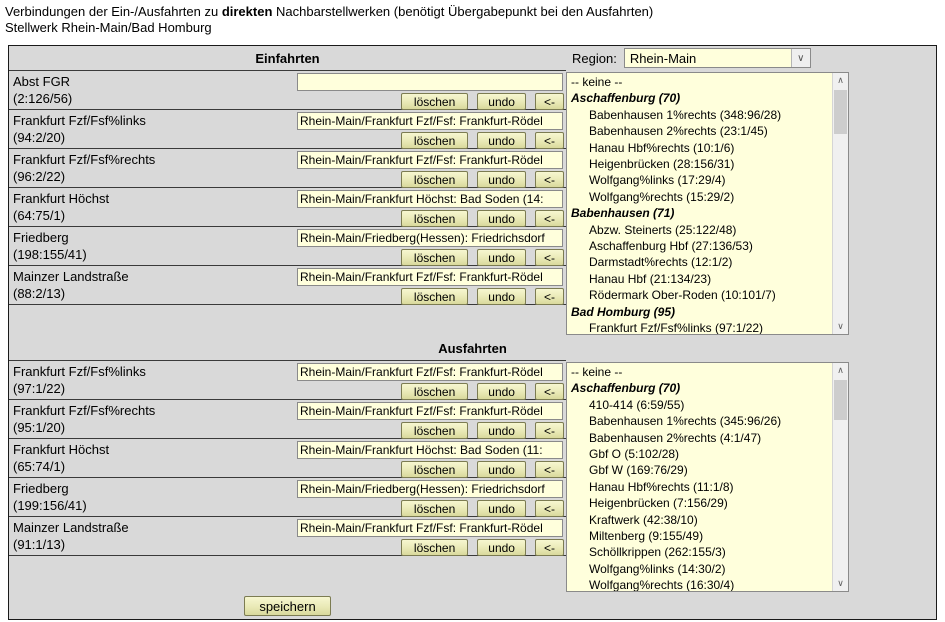 This screenshot has width=945, height=622. What do you see at coordinates (153, 536) in the screenshot?
I see `connection-label: Mainzer Landstraße (91:1/13)` at bounding box center [153, 536].